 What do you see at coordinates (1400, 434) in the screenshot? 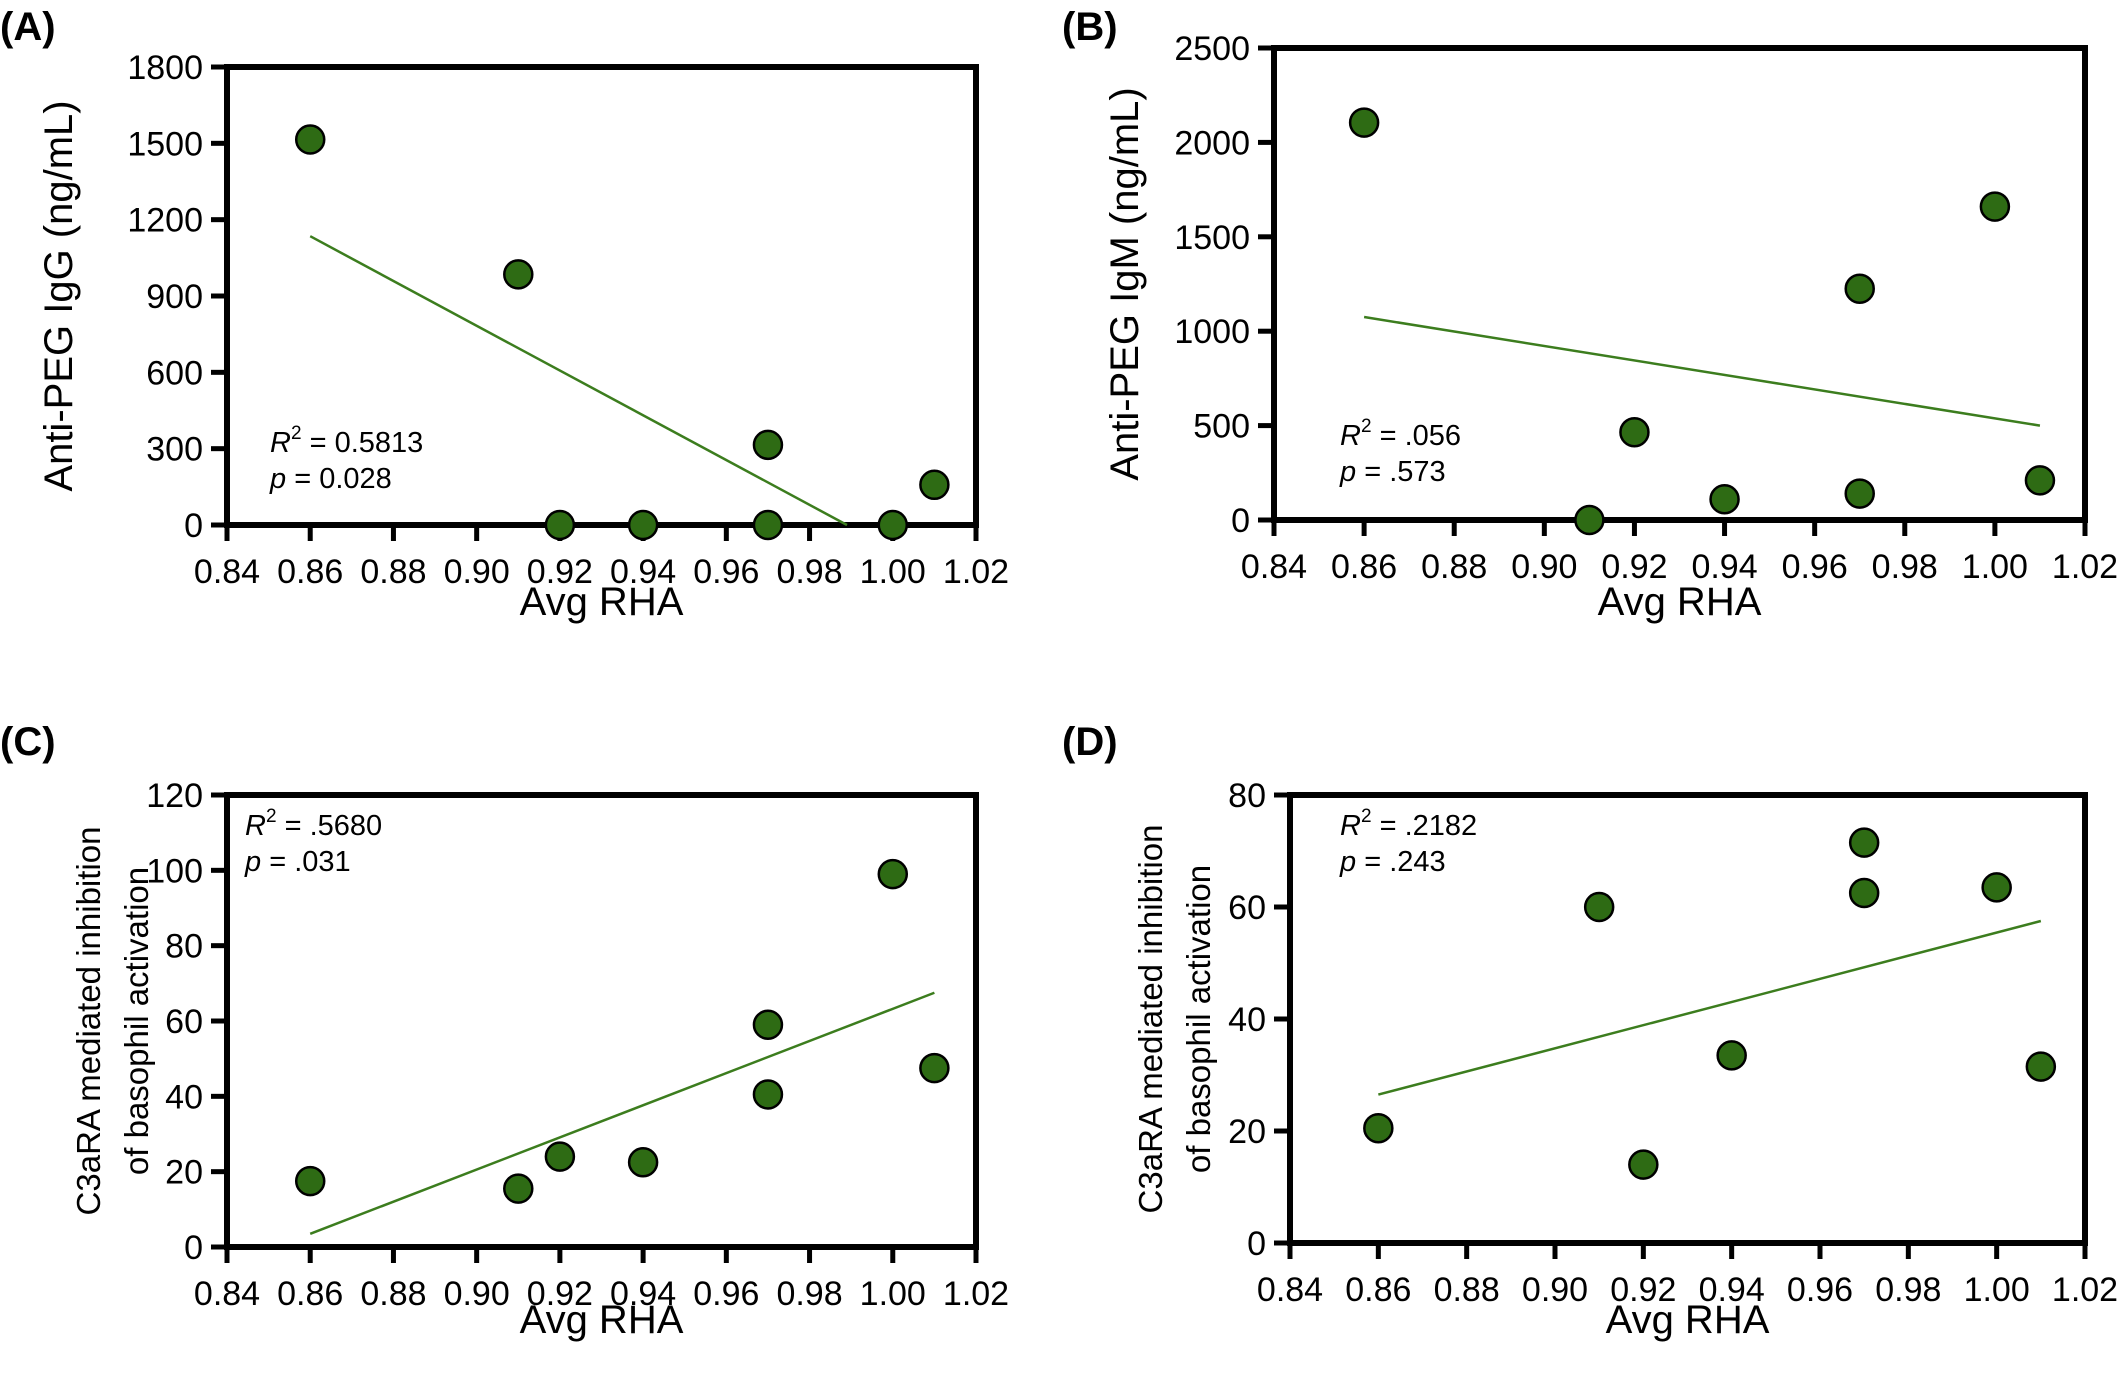
I see `r-squared-label: R2 = .056` at bounding box center [1400, 434].